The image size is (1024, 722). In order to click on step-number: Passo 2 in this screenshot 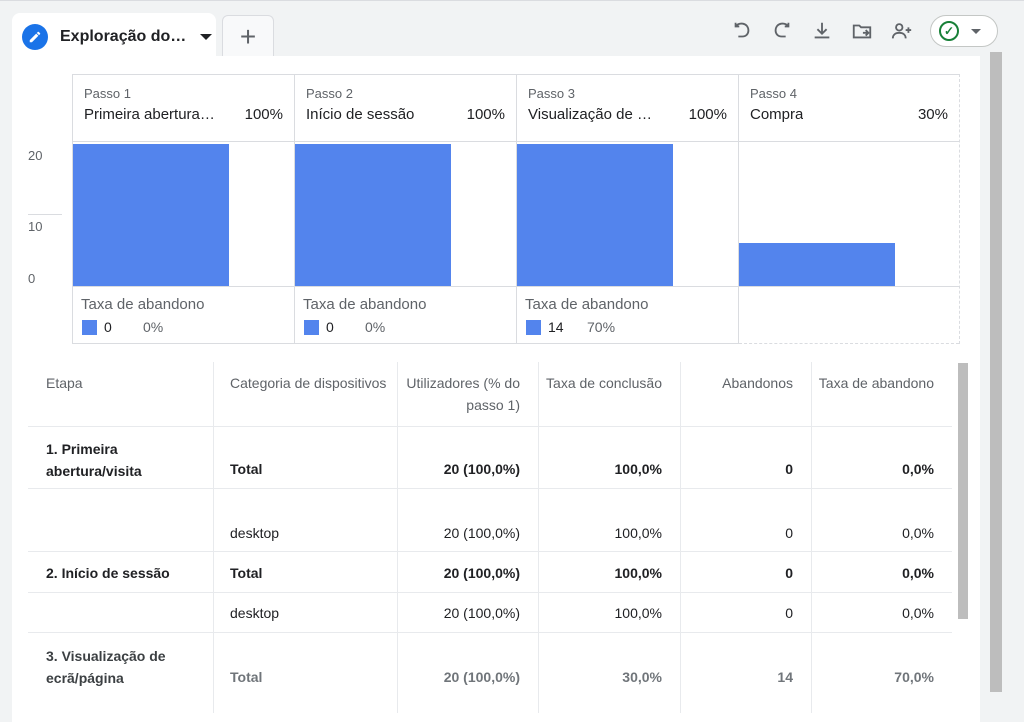, I will do `click(329, 93)`.